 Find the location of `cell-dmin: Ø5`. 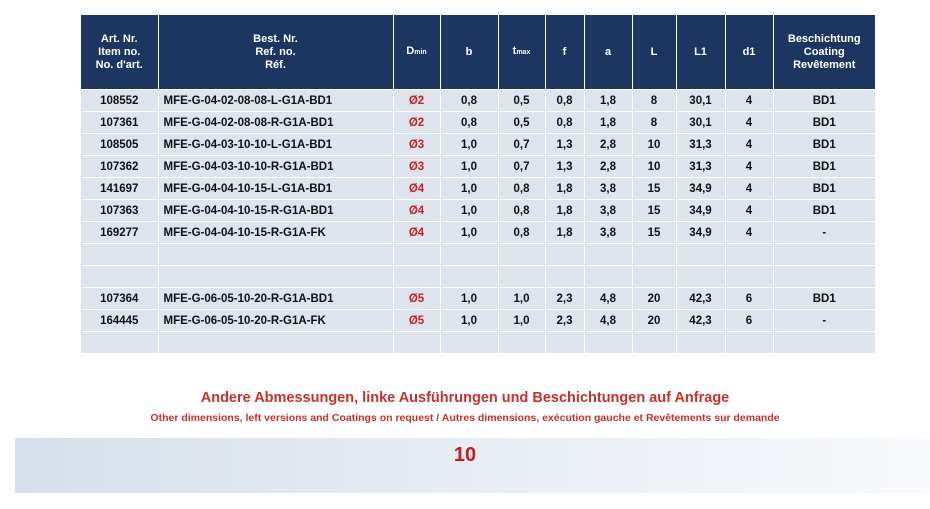

cell-dmin: Ø5 is located at coordinates (416, 320).